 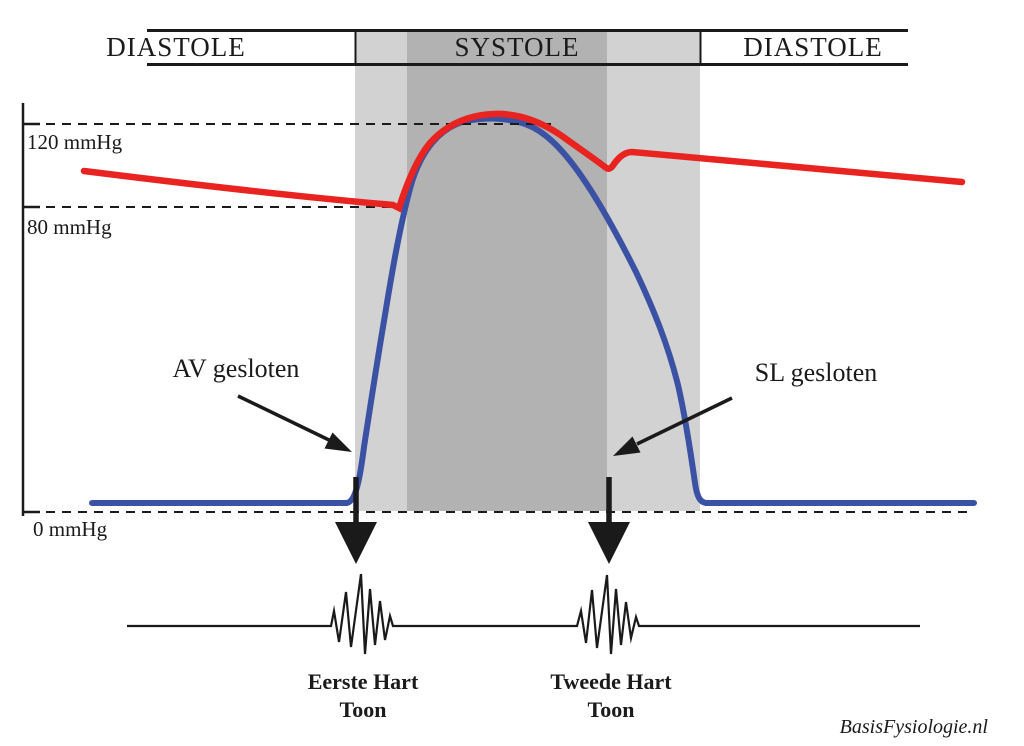 I want to click on phase-label-diastole-right: DIASTOLE, so click(x=813, y=47).